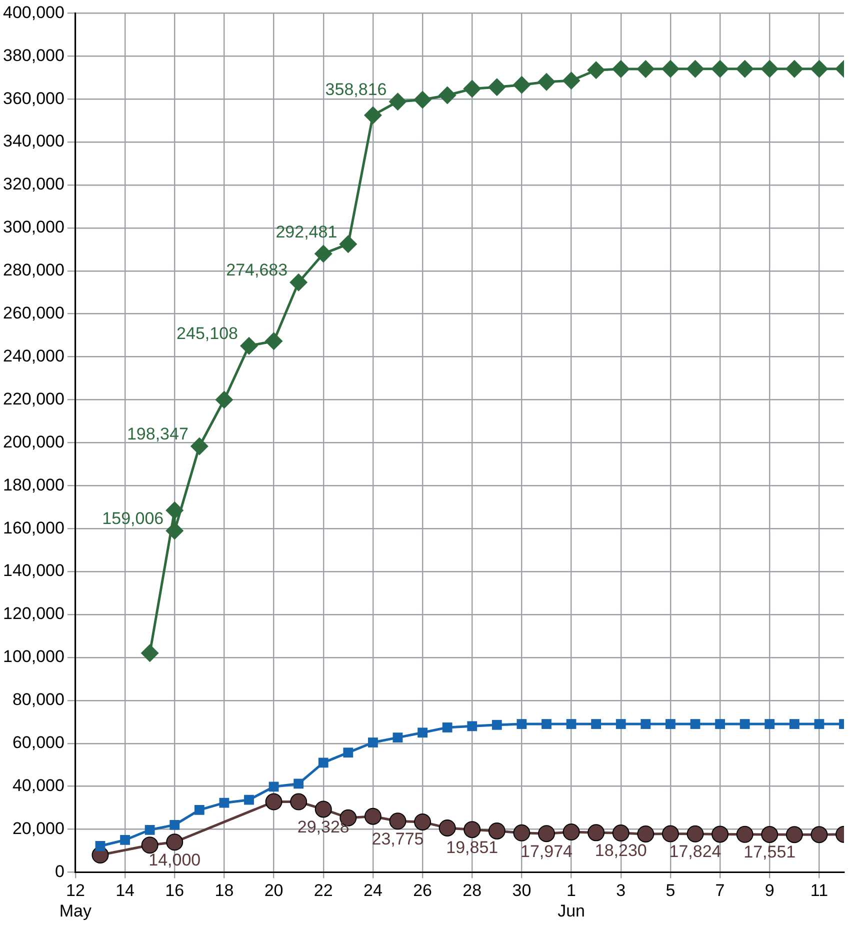 The height and width of the screenshot is (925, 853). I want to click on x-tick-label: 18, so click(224, 890).